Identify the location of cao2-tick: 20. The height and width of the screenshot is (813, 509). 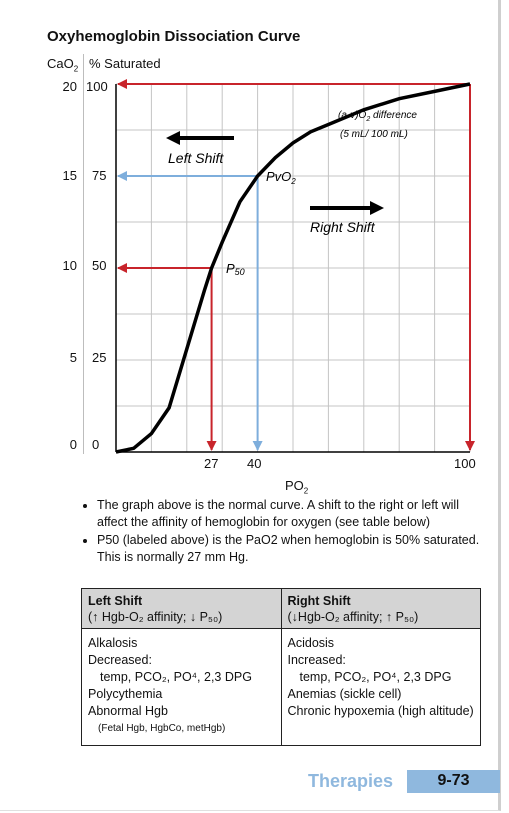
(69, 86).